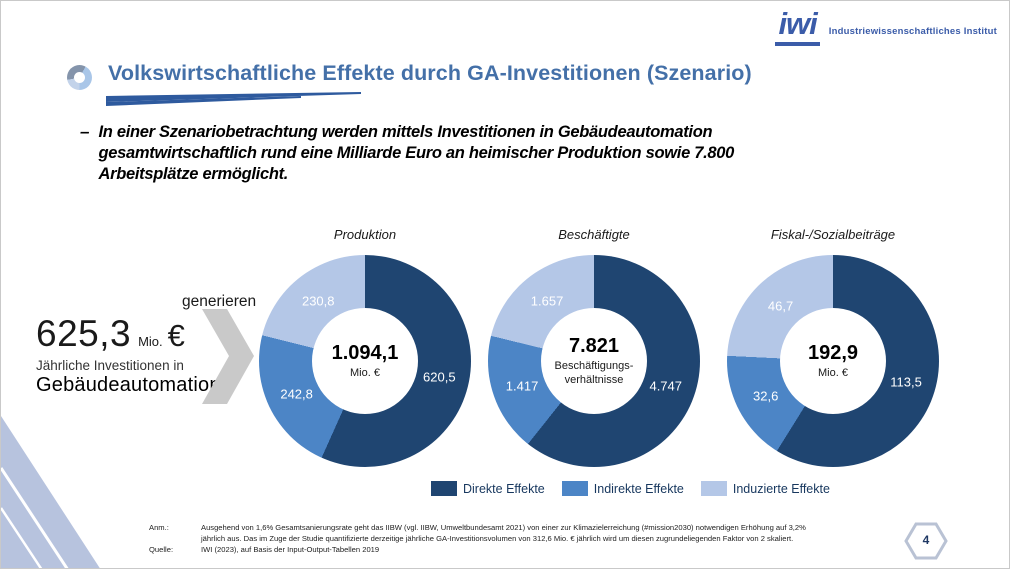  What do you see at coordinates (159, 527) in the screenshot?
I see `footnote-label: Anm.:` at bounding box center [159, 527].